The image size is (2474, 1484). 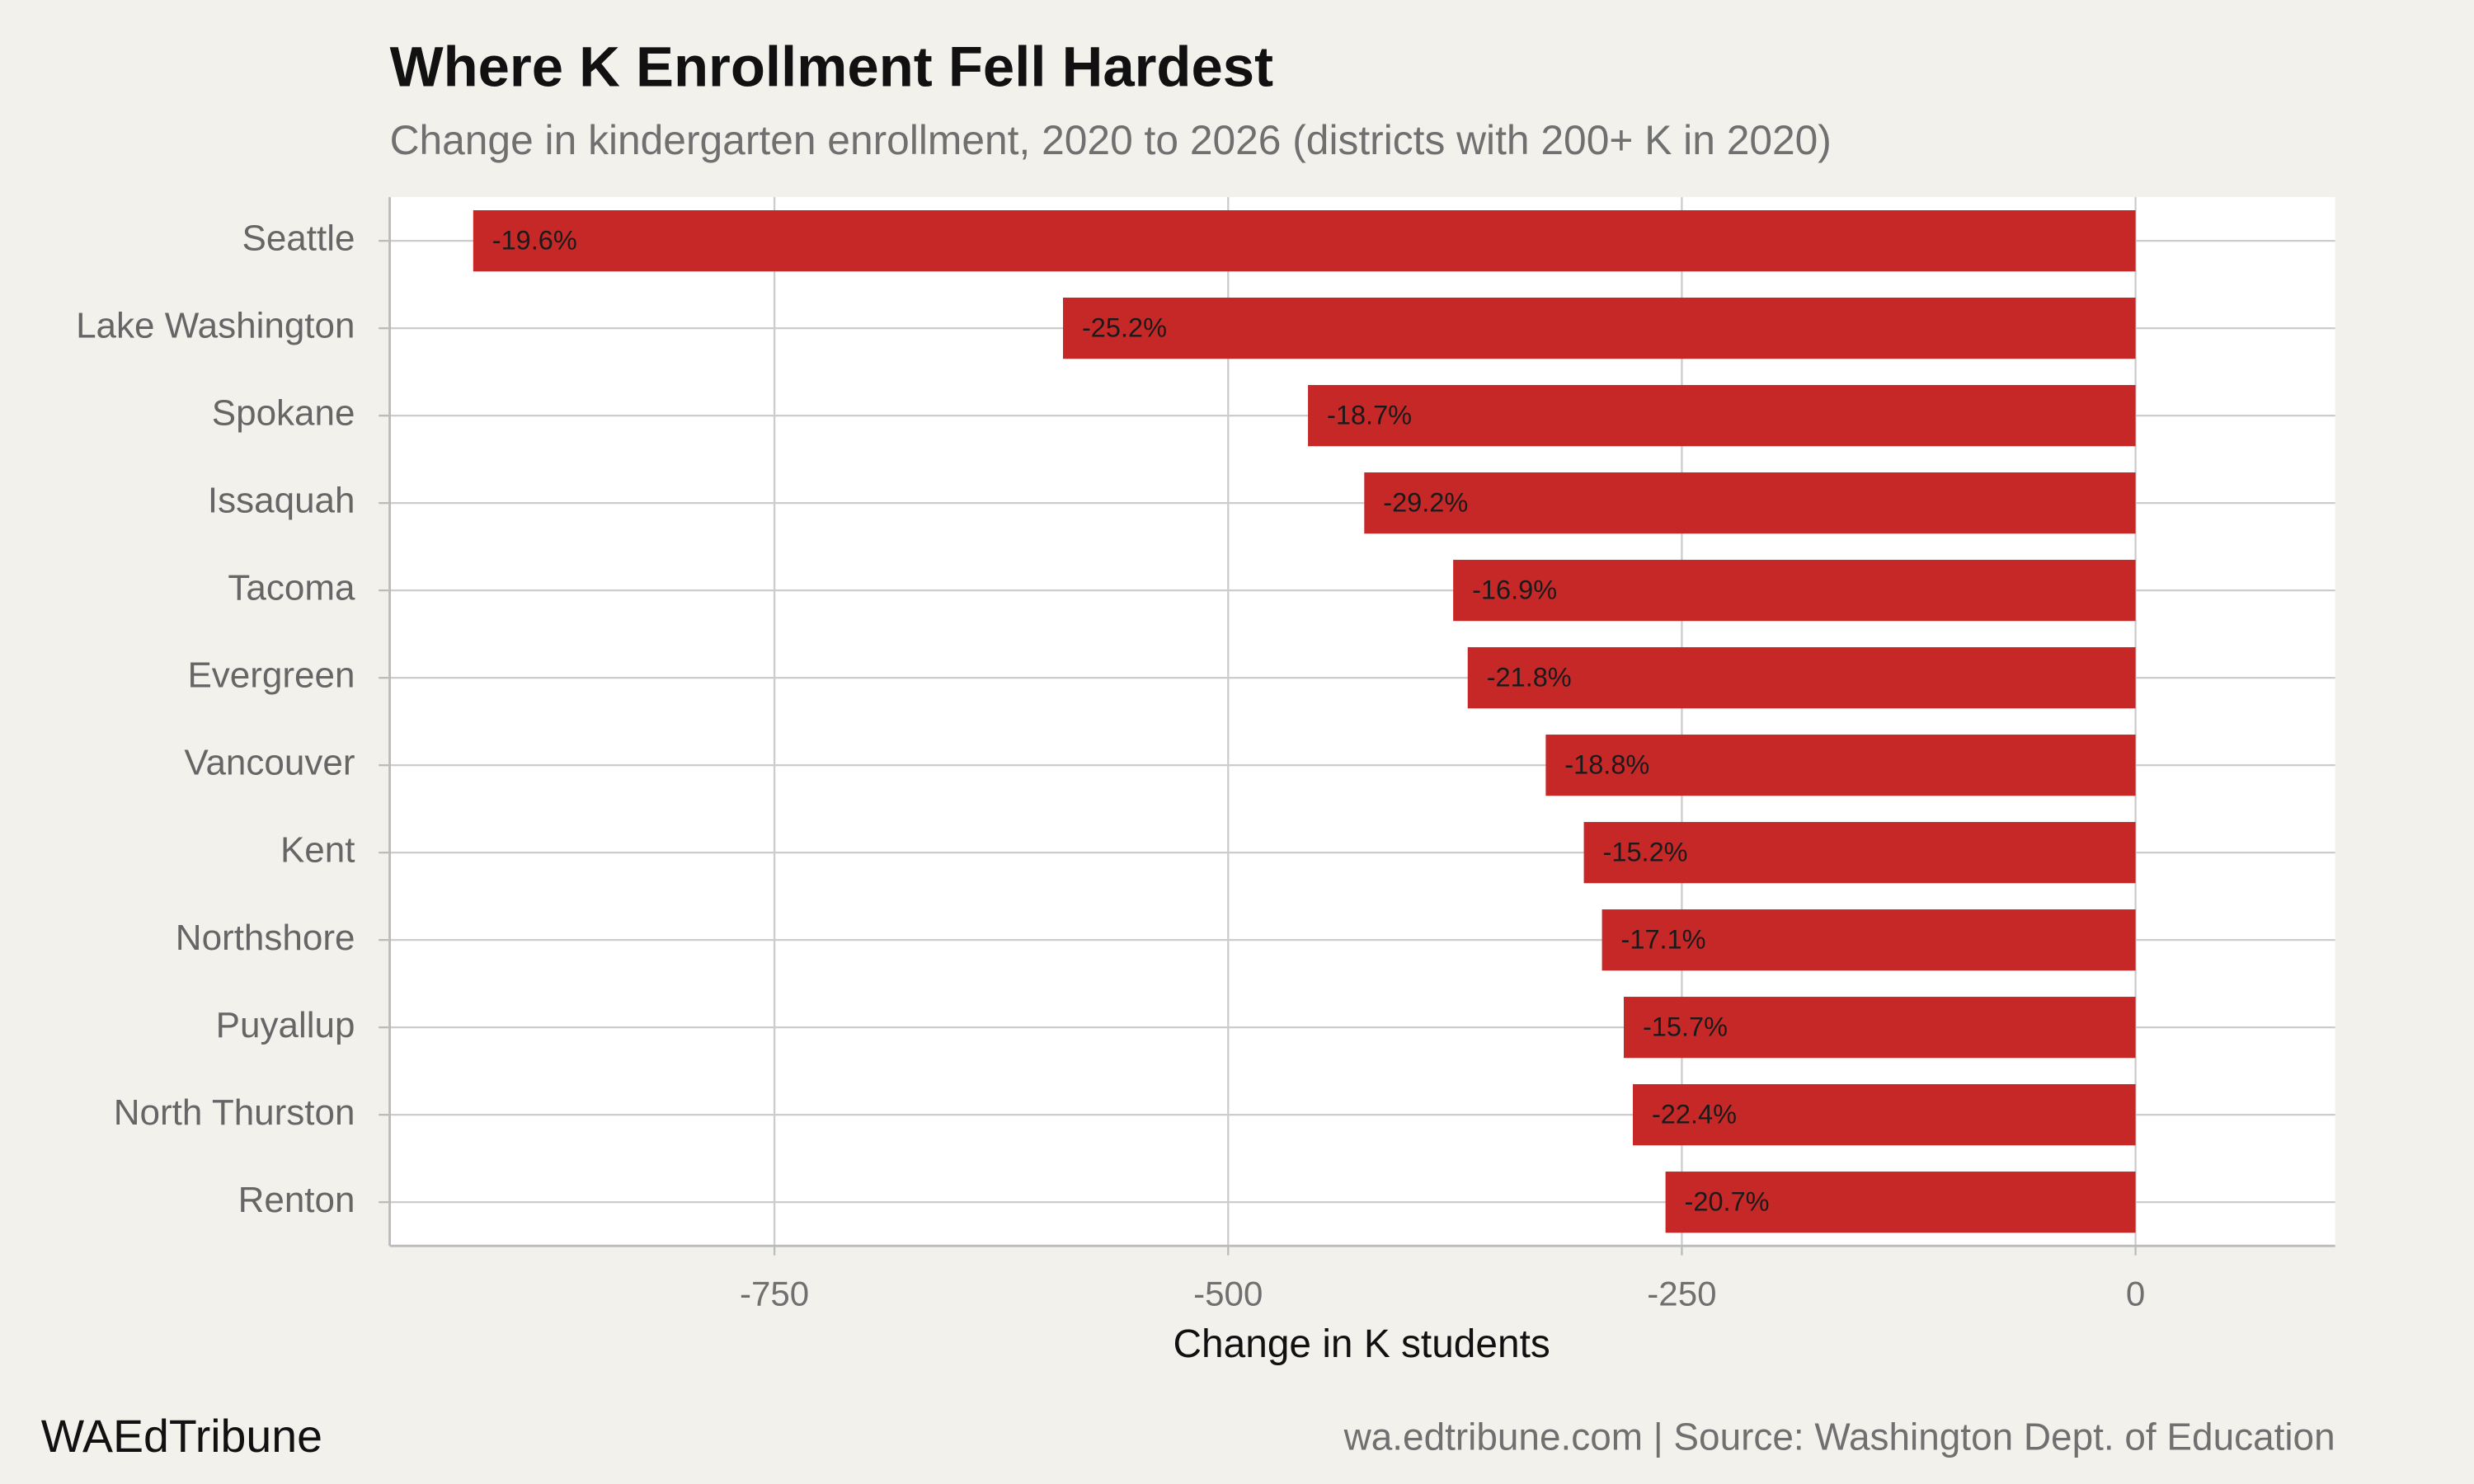 What do you see at coordinates (281, 501) in the screenshot?
I see `y-tick-label: Issaquah` at bounding box center [281, 501].